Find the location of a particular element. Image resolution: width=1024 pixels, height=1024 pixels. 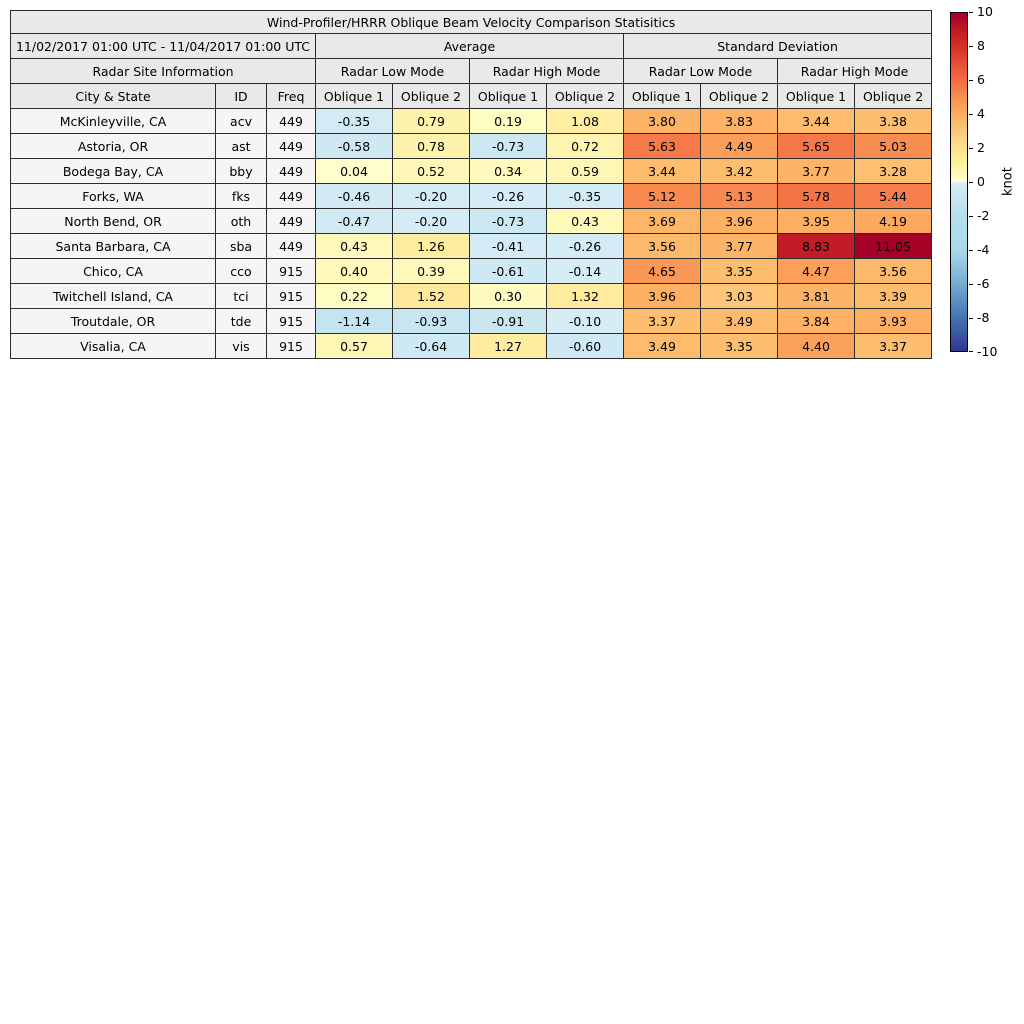

cell-value: 5.03 is located at coordinates (893, 146).